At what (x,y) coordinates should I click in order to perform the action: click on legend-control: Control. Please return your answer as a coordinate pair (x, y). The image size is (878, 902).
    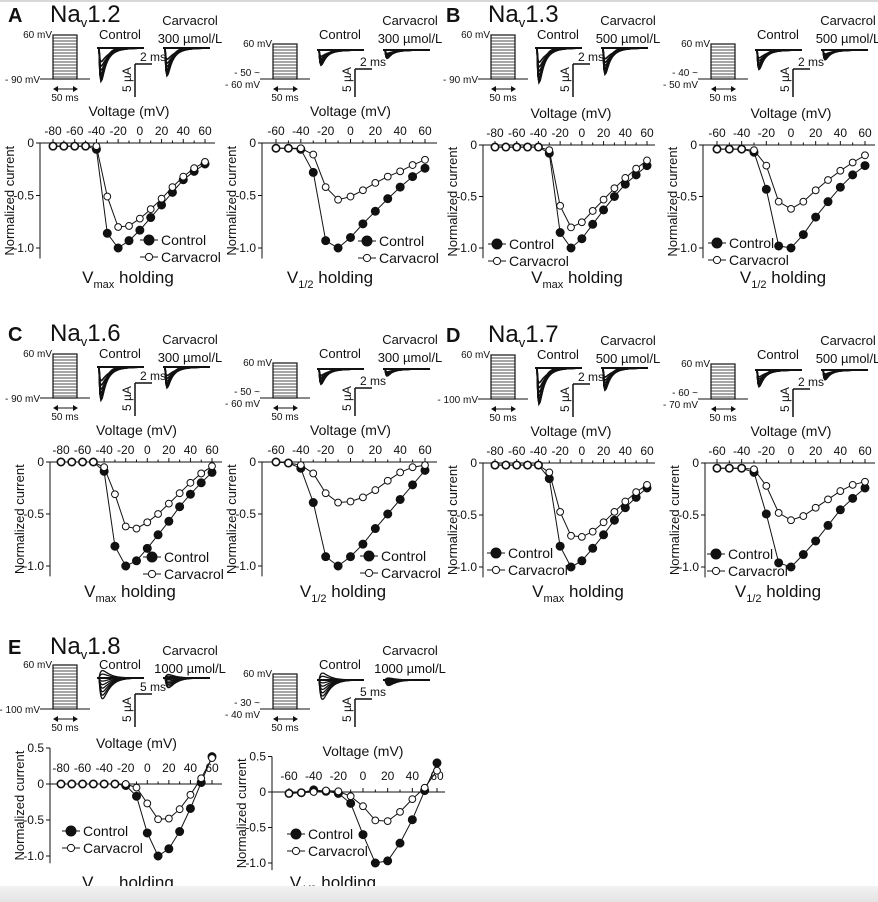
    Looking at the image, I should click on (95, 831).